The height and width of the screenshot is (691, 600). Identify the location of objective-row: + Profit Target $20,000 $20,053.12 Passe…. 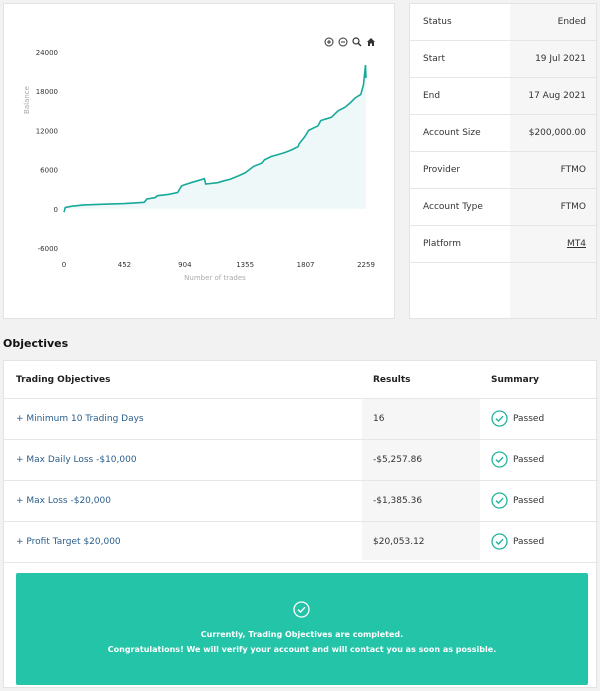
(301, 542).